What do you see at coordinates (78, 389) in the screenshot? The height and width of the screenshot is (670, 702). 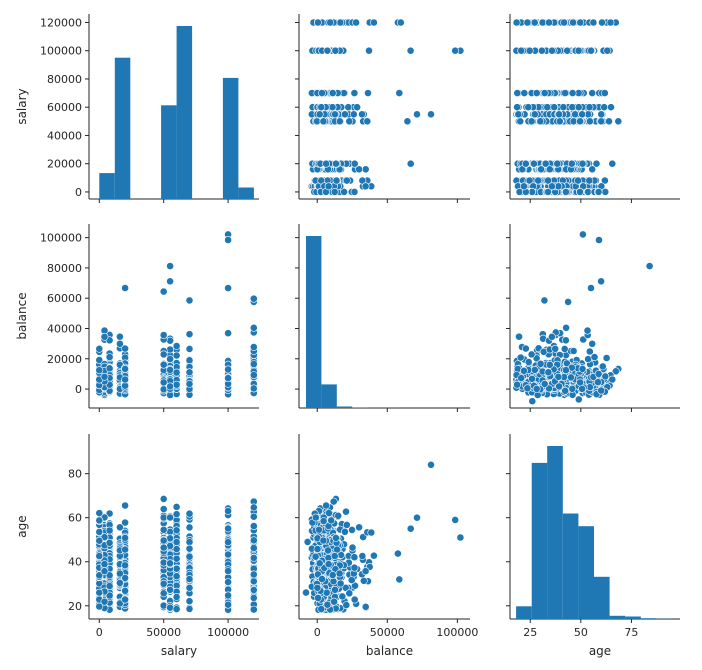 I see `ytick-label-balance: 0` at bounding box center [78, 389].